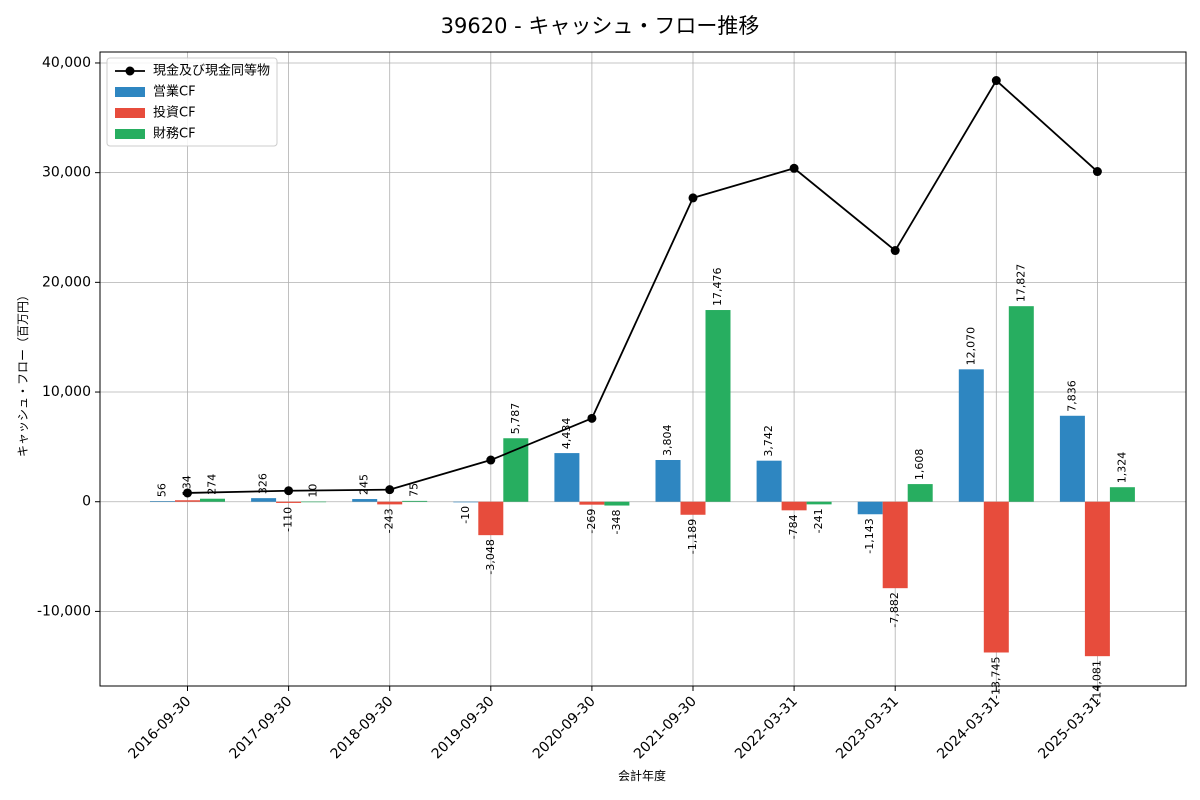 This screenshot has width=1200, height=800. What do you see at coordinates (1121, 468) in the screenshot?
I see `data-label: 1,324` at bounding box center [1121, 468].